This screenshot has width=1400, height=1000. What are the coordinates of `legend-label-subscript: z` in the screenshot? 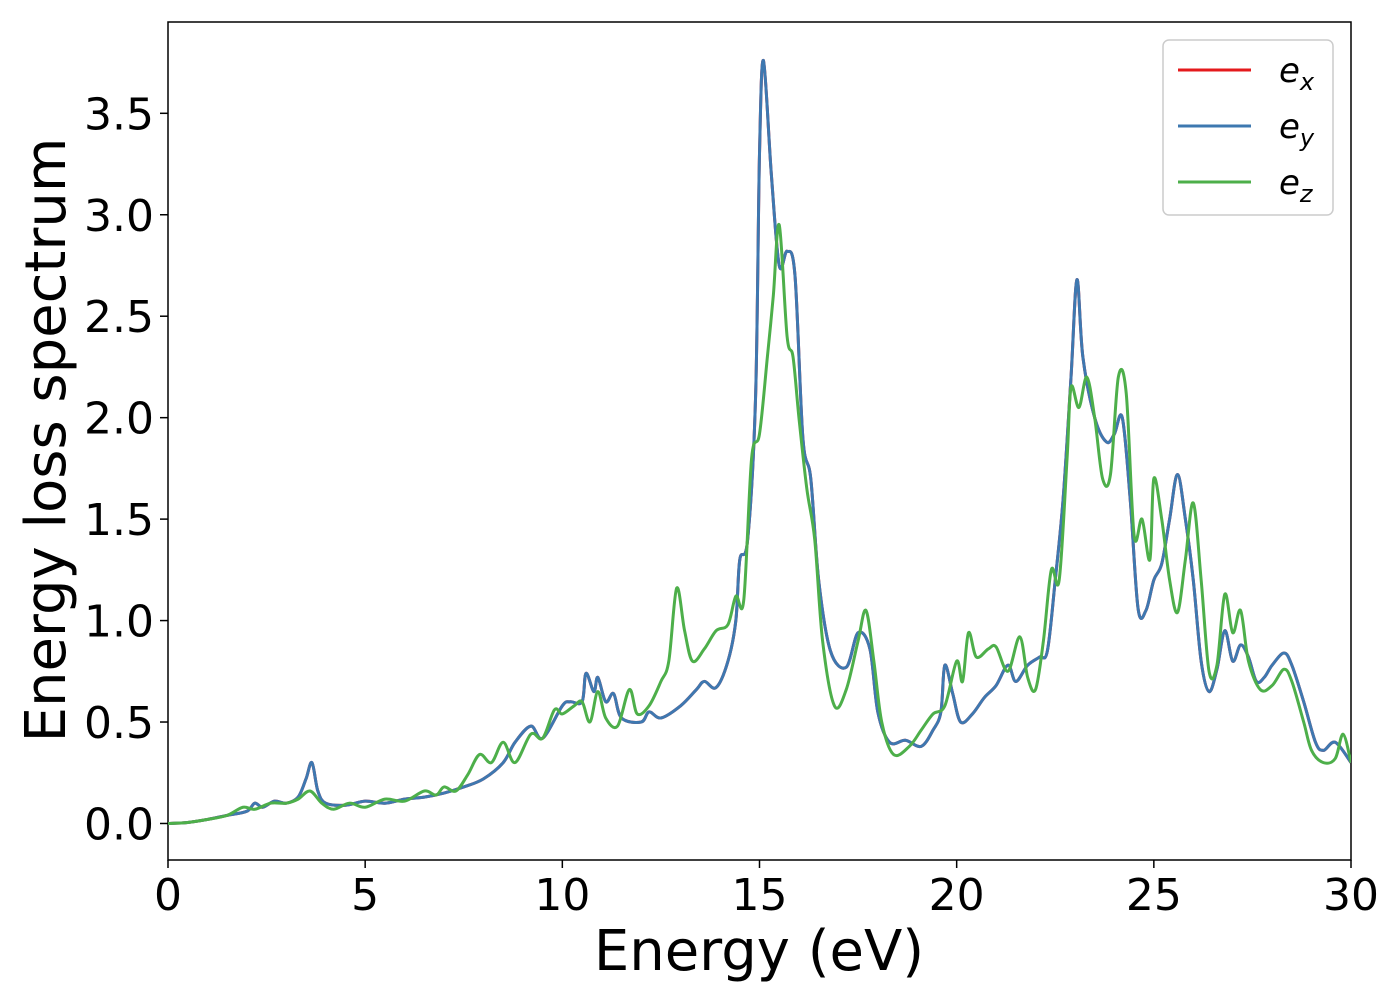 It's located at (1306, 194).